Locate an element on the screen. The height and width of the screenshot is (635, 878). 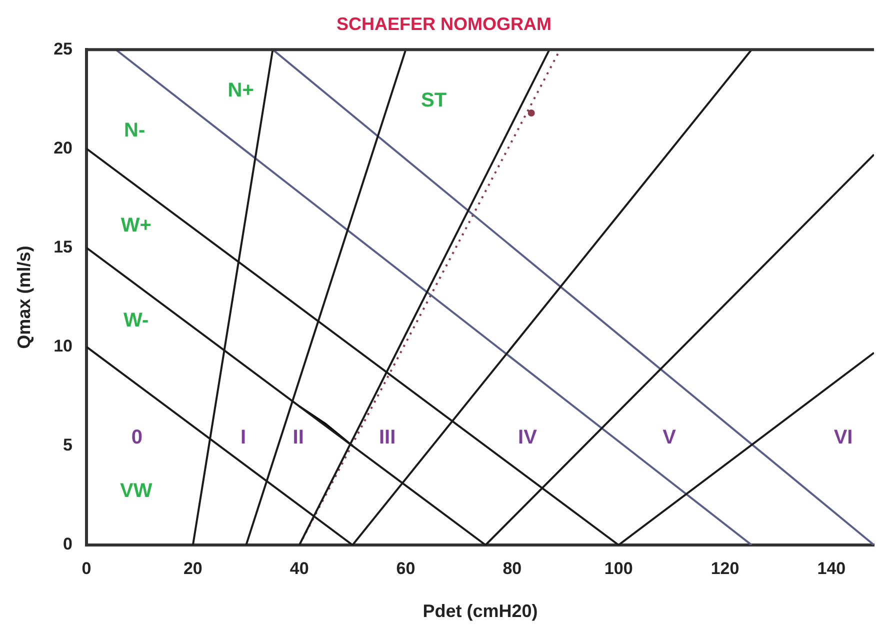
annotation: II is located at coordinates (298, 437).